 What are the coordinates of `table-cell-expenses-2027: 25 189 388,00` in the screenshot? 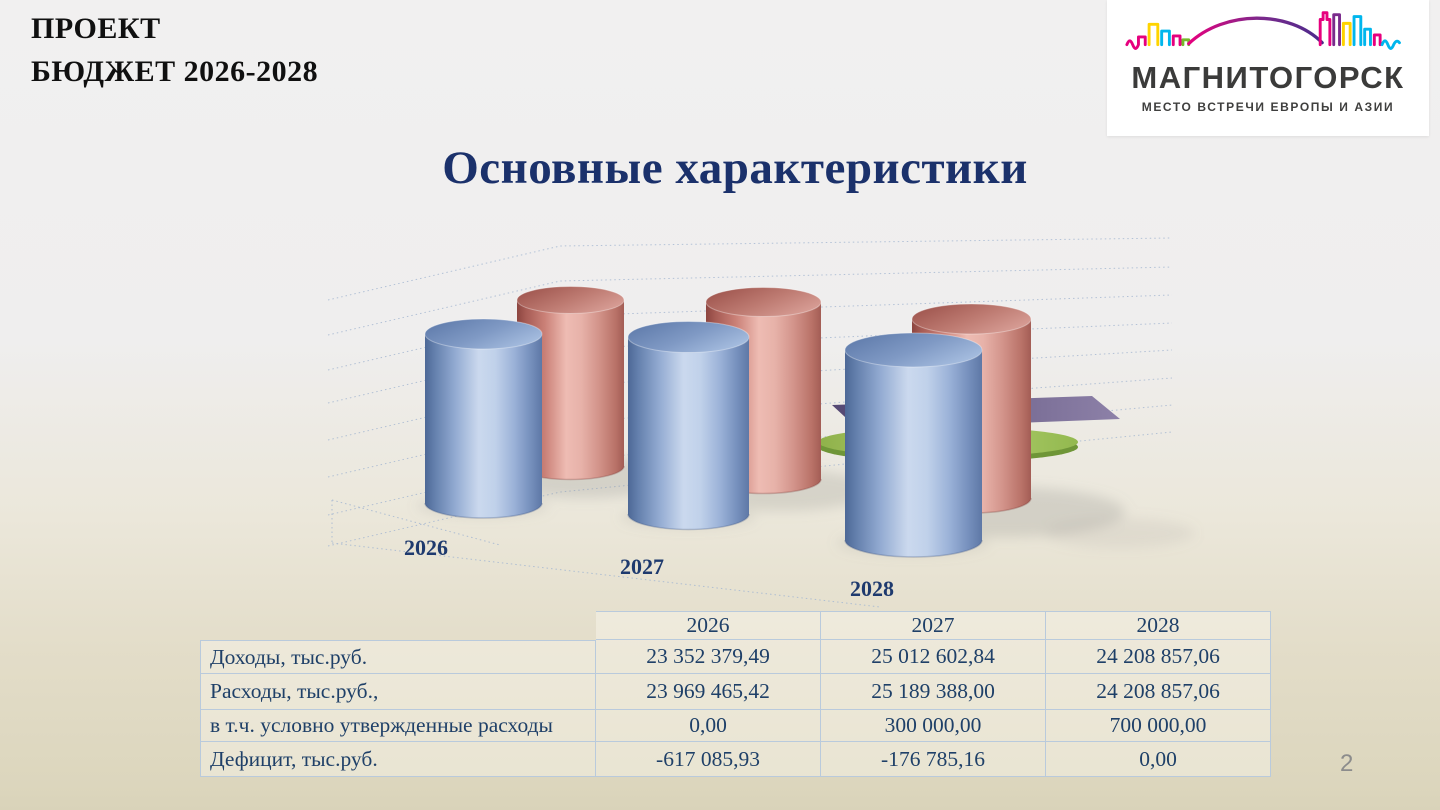 It's located at (933, 692).